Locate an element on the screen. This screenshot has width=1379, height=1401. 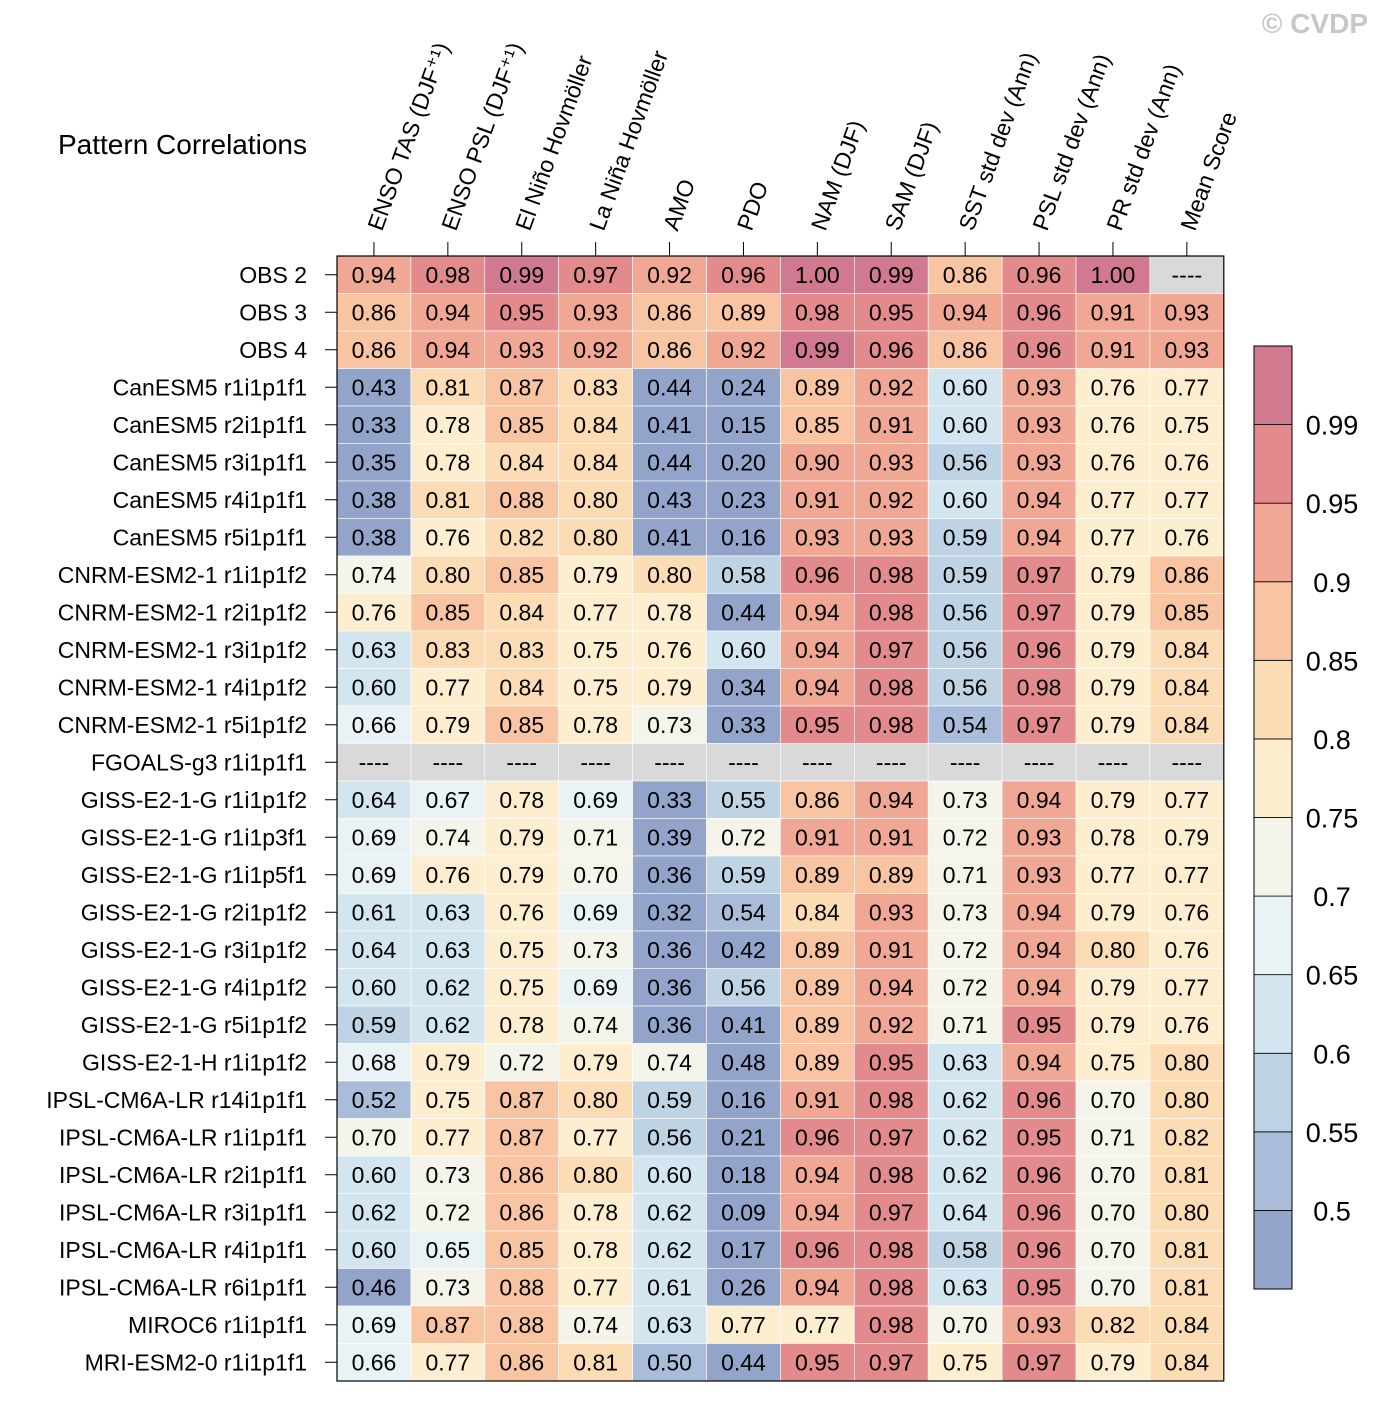
cell-value: 0.92 is located at coordinates (743, 350).